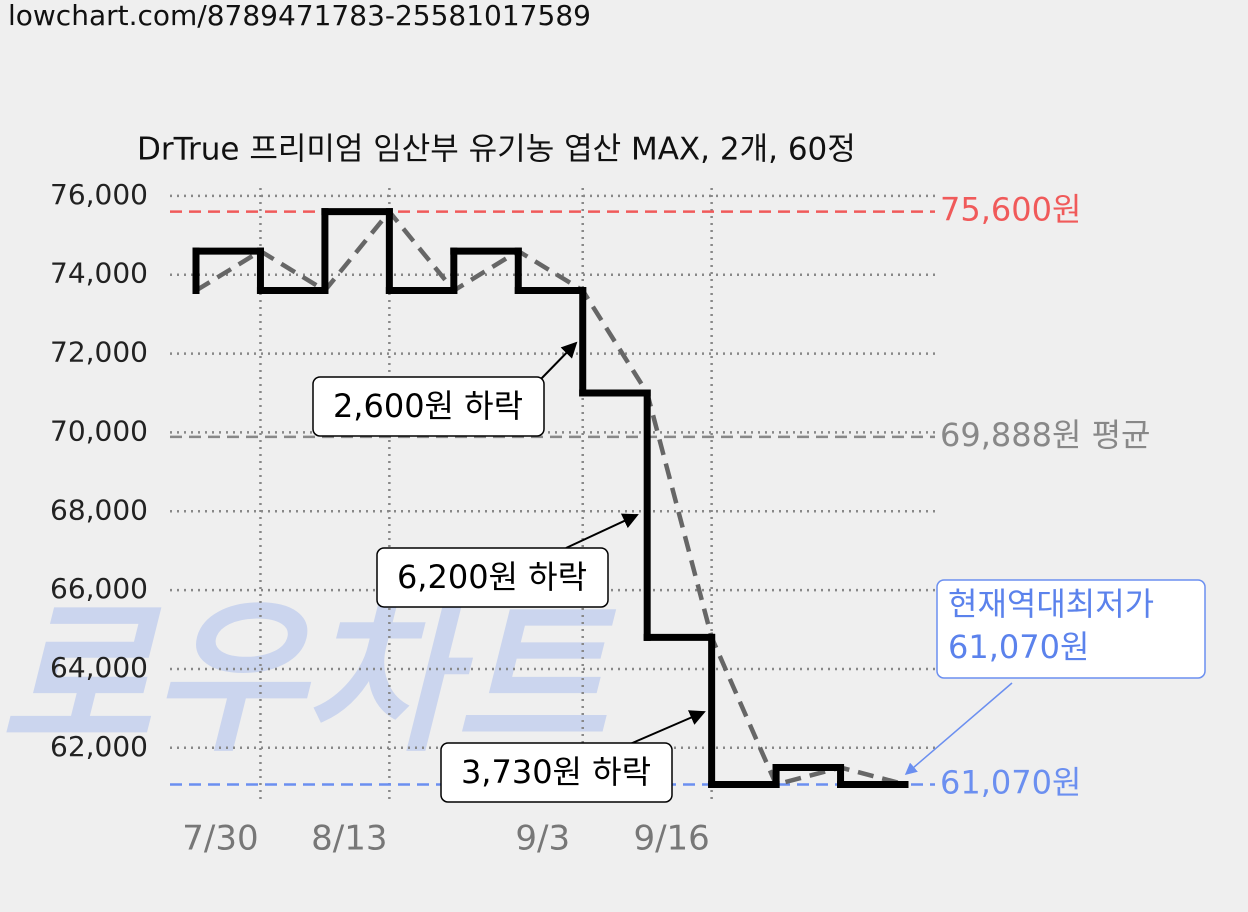  What do you see at coordinates (496, 150) in the screenshot?
I see `chart-title: DrTrue 프리미엄 임산부 유기농 엽산 MAX, 2개, 60정` at bounding box center [496, 150].